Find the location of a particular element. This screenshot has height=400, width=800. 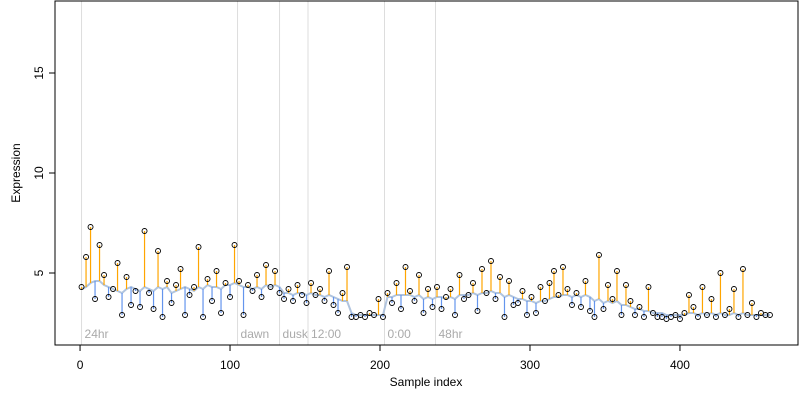

segment-label: 24hr is located at coordinates (97, 334).